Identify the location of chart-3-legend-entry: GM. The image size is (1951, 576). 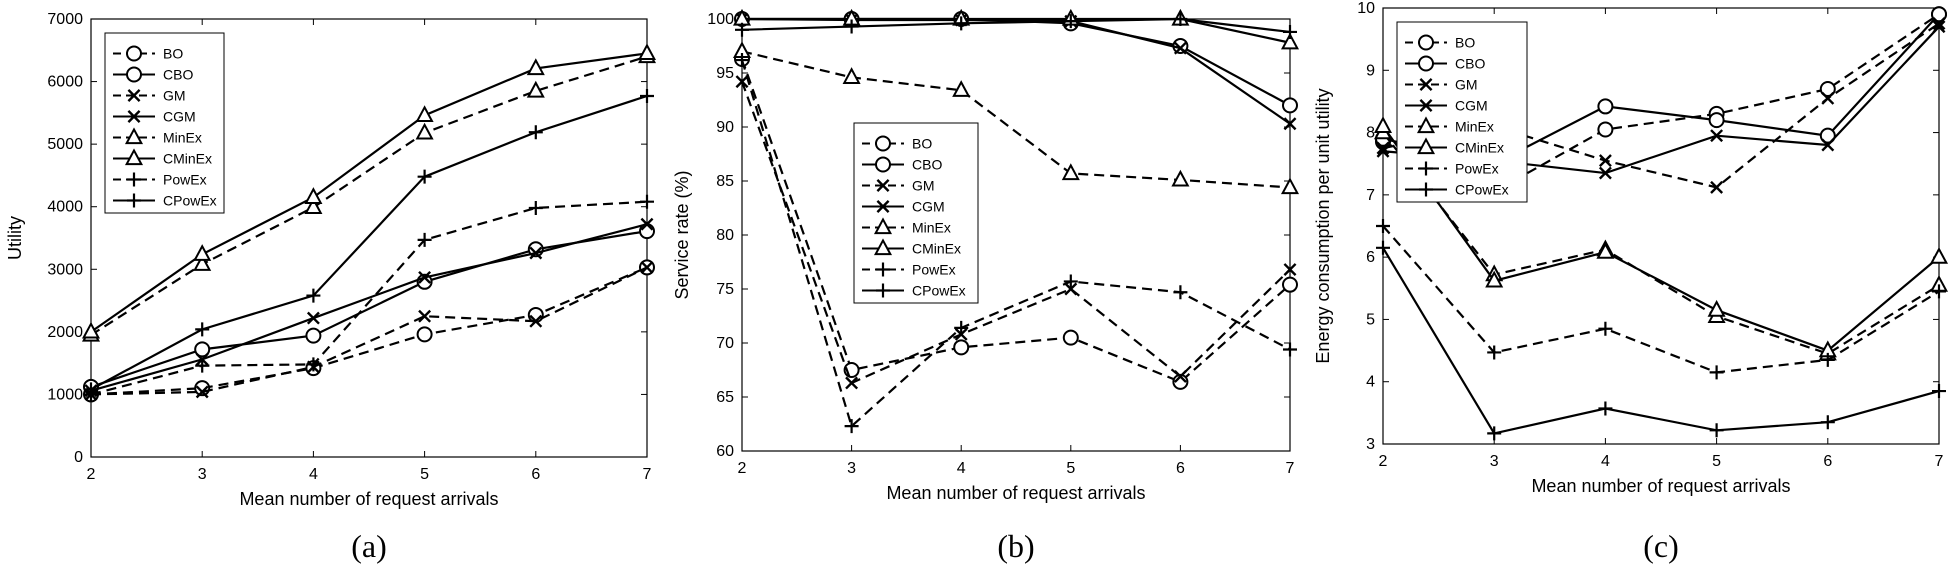
(1466, 85).